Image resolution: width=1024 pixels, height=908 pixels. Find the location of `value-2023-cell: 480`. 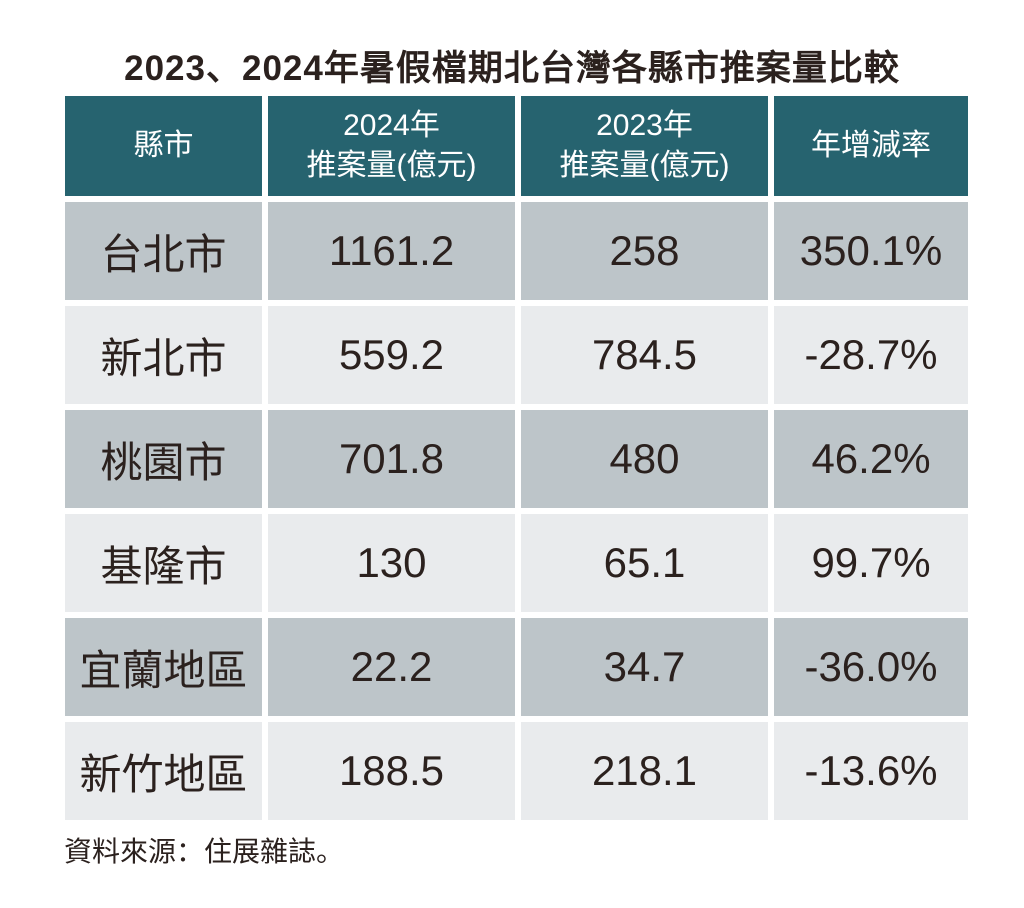

value-2023-cell: 480 is located at coordinates (644, 459).